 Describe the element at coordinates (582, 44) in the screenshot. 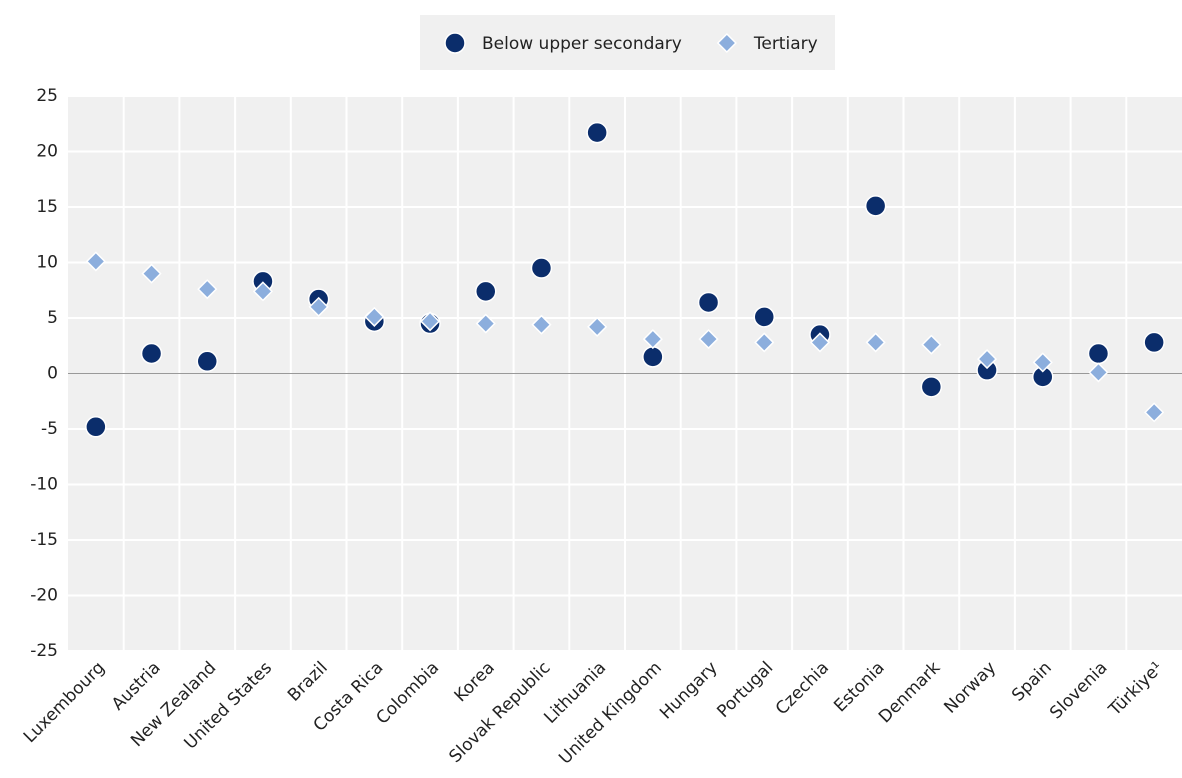

I see `legend-label: Below upper secondary` at that location.